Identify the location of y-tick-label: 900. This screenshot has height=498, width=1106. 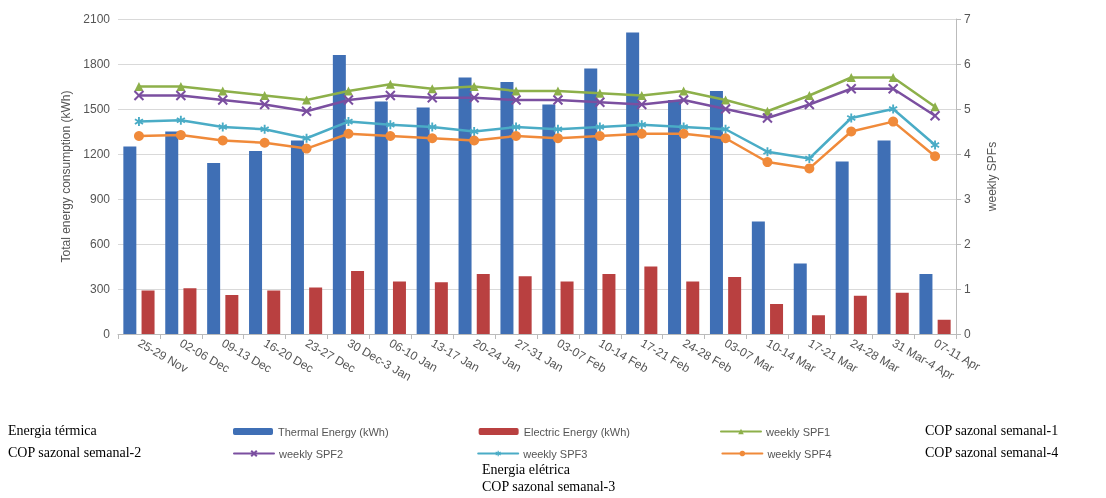
(100, 199).